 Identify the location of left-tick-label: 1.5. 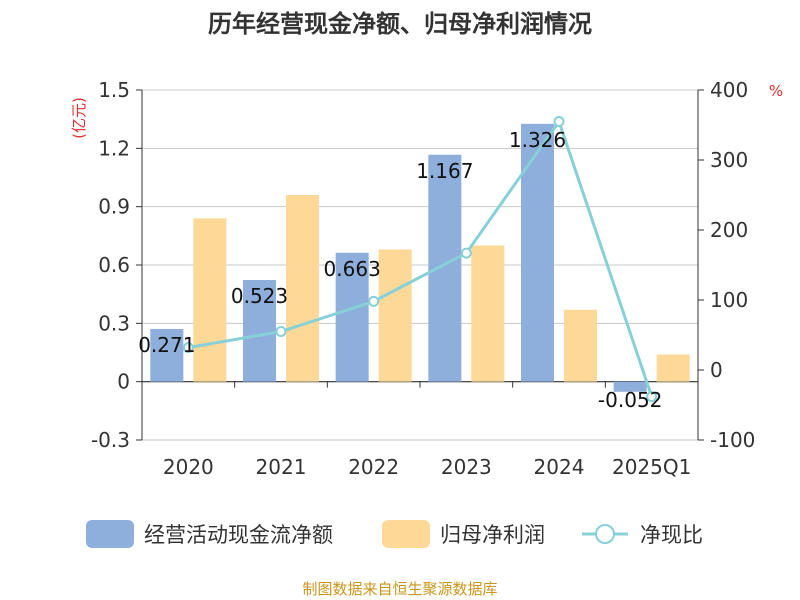
(114, 90).